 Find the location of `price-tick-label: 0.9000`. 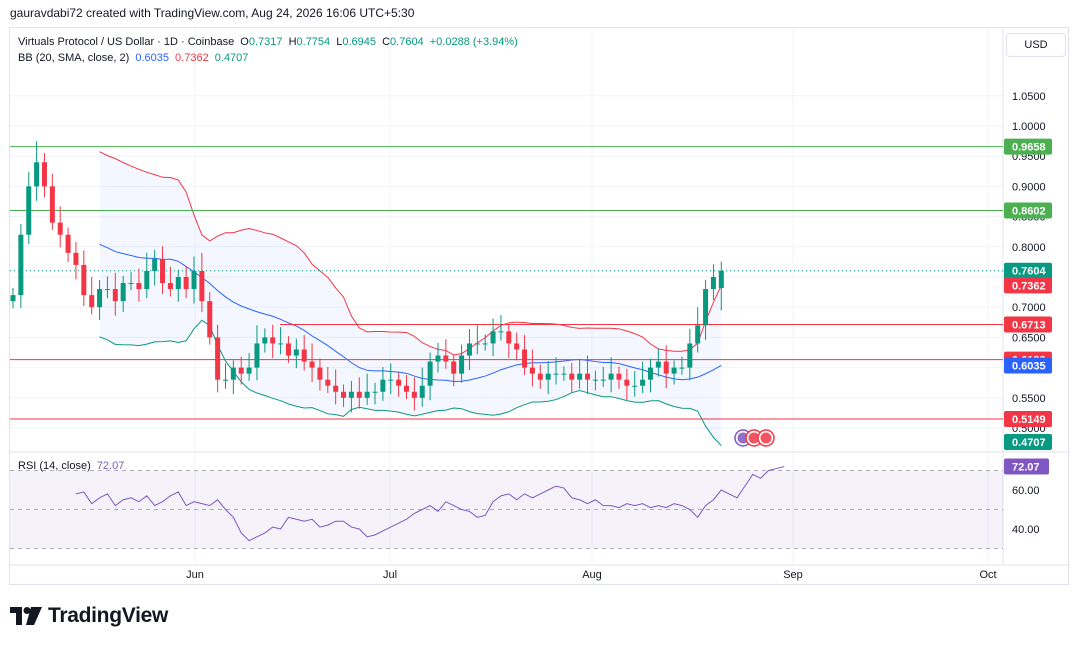

price-tick-label: 0.9000 is located at coordinates (1029, 187).